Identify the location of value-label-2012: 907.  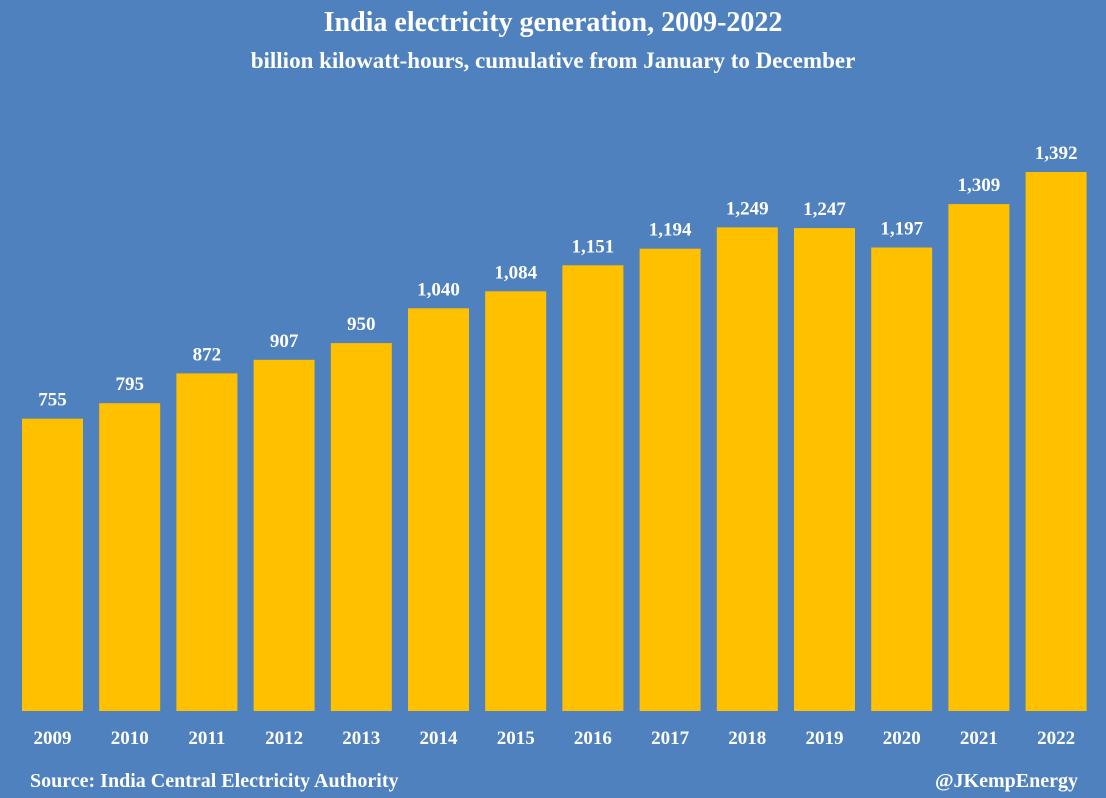
(284, 341).